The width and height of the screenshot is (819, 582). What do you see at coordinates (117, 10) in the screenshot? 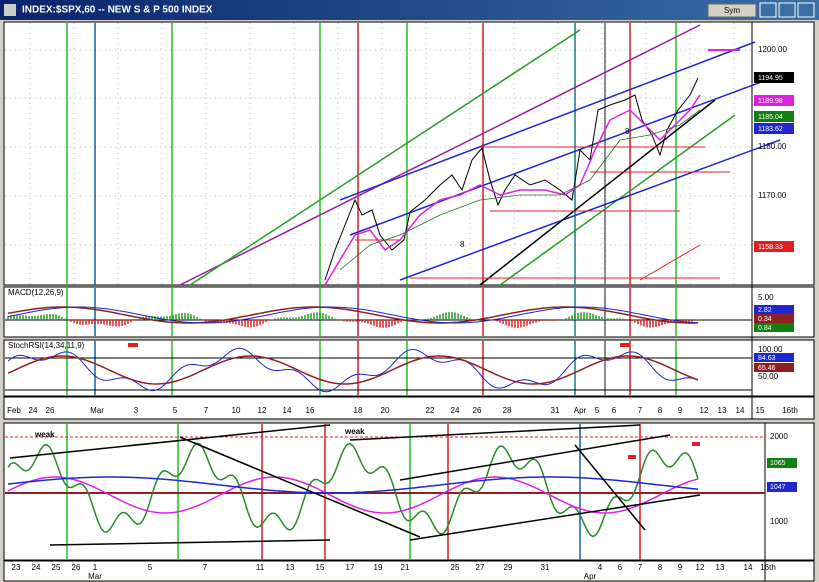
I see `window-title: INDEX:$SPX,60 -- NEW S & P 500 INDEX` at bounding box center [117, 10].